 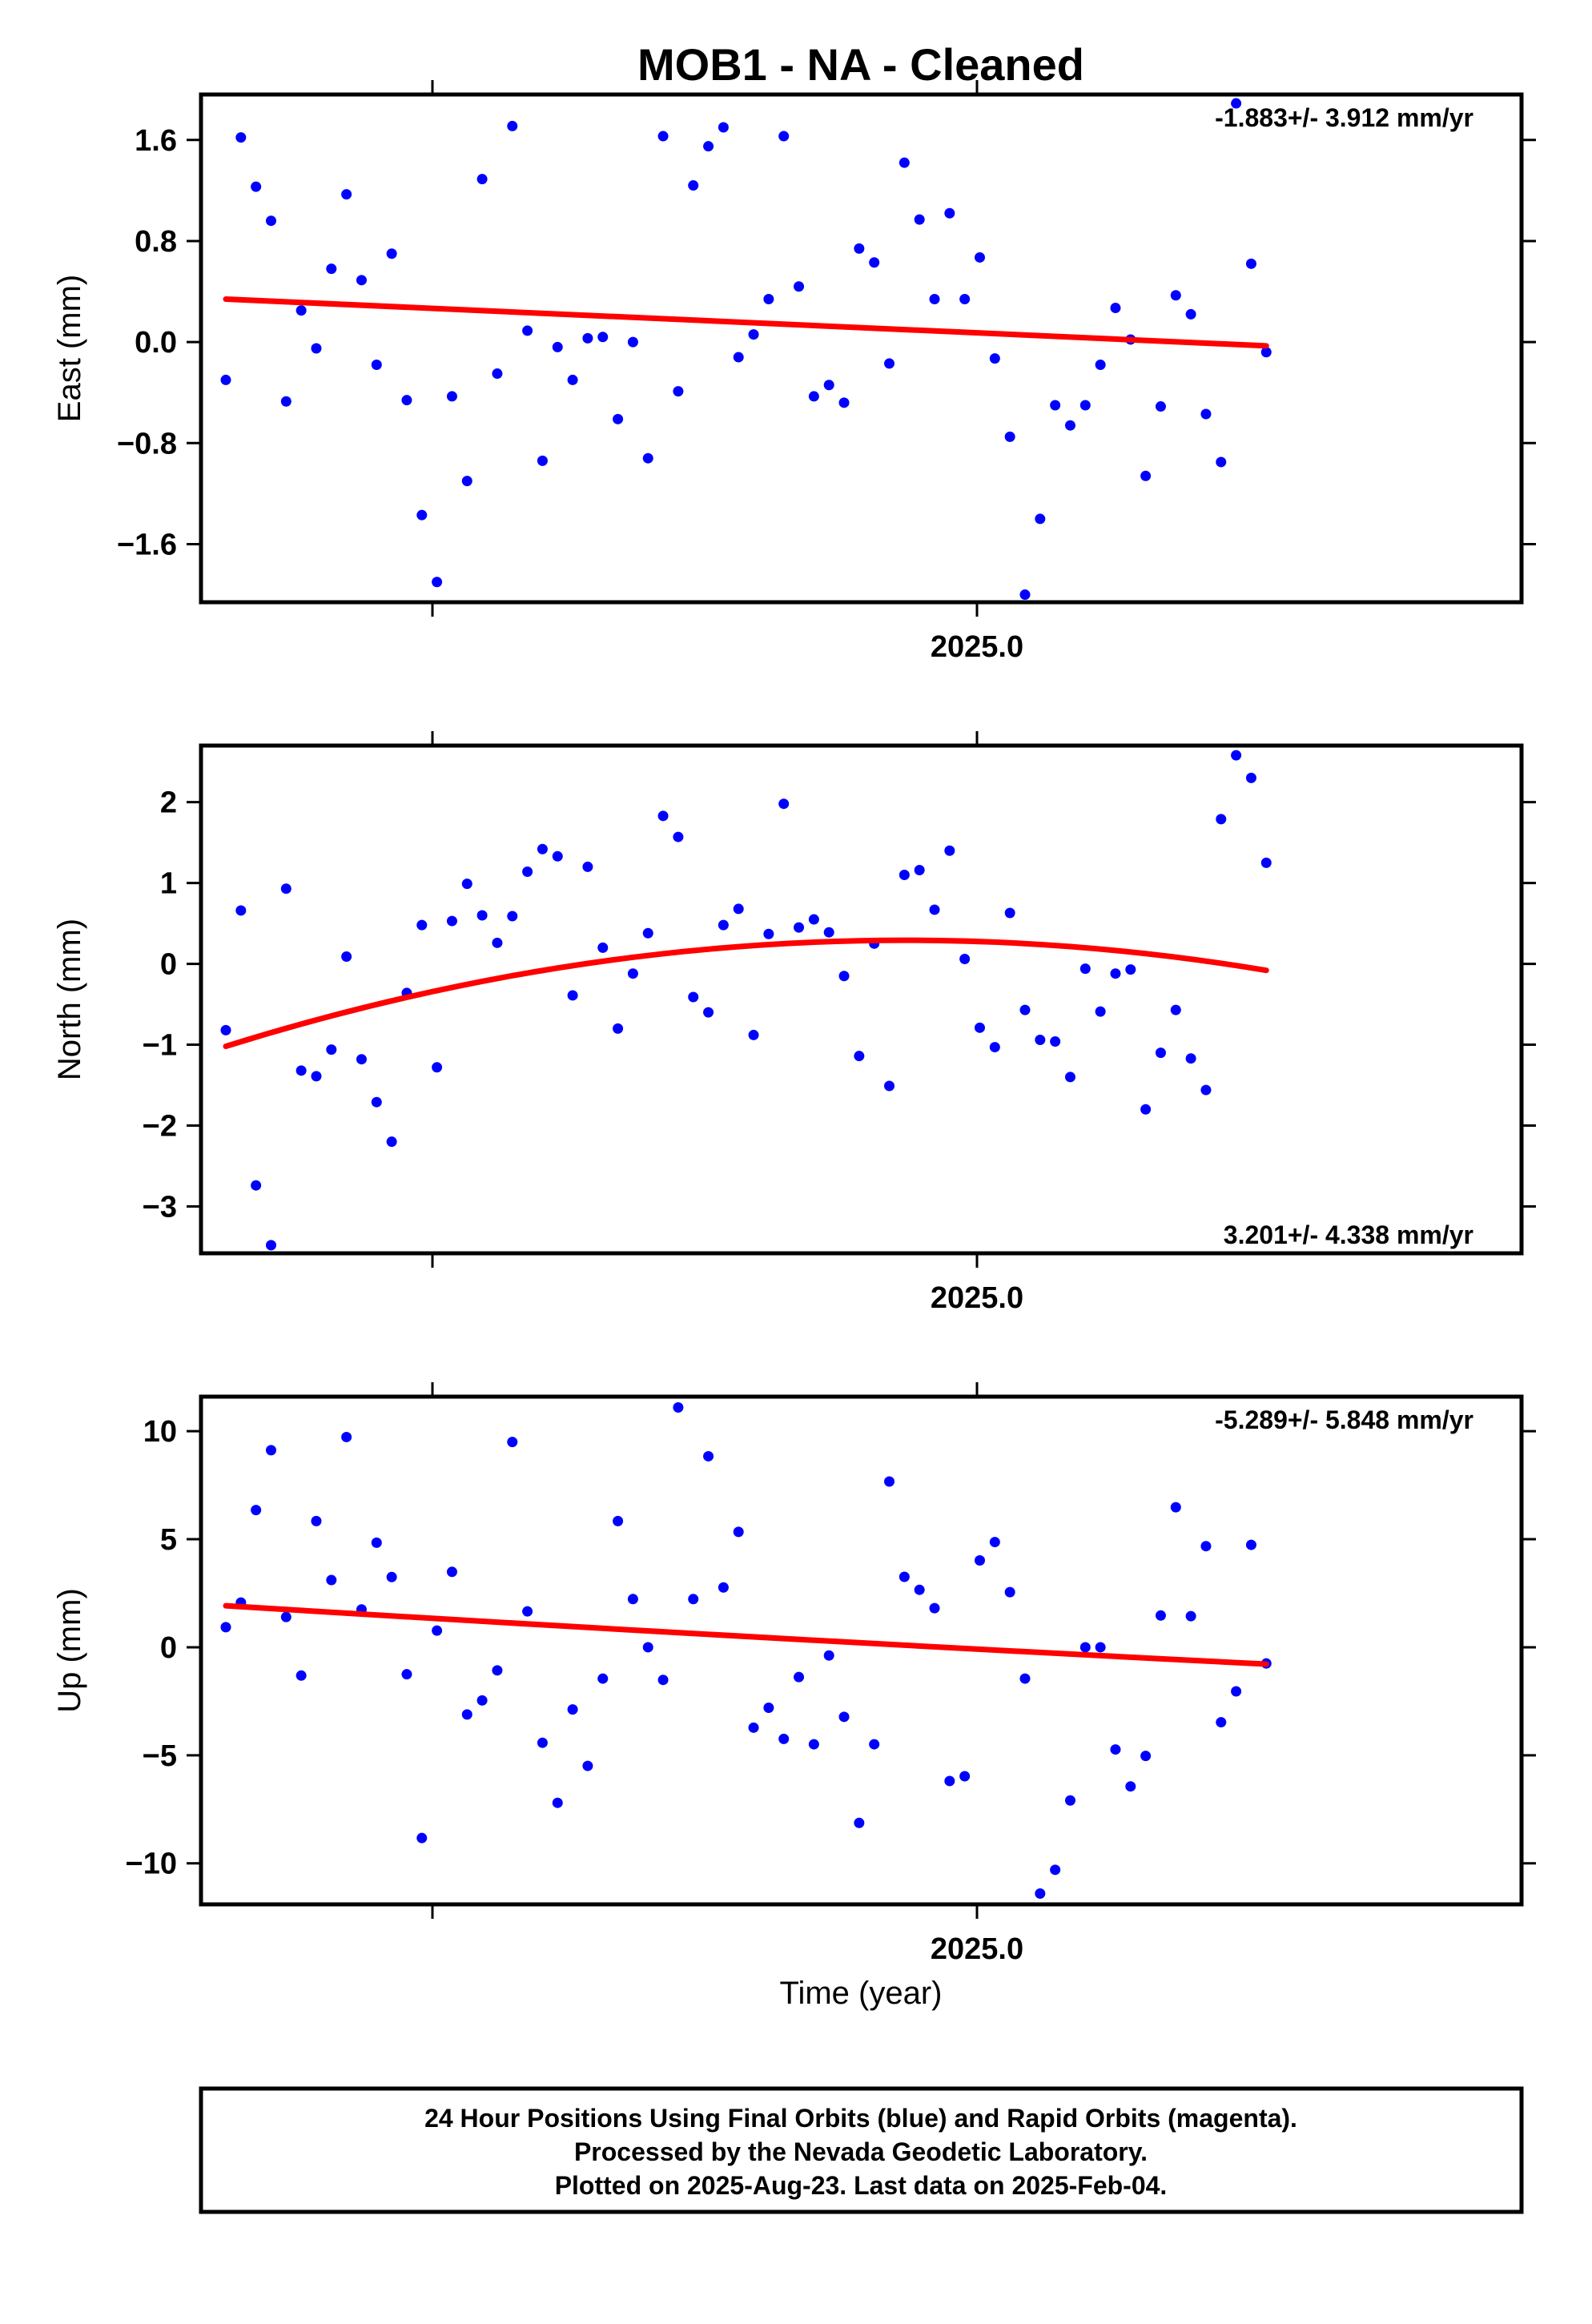 I want to click on east-trend-line, so click(x=746, y=322).